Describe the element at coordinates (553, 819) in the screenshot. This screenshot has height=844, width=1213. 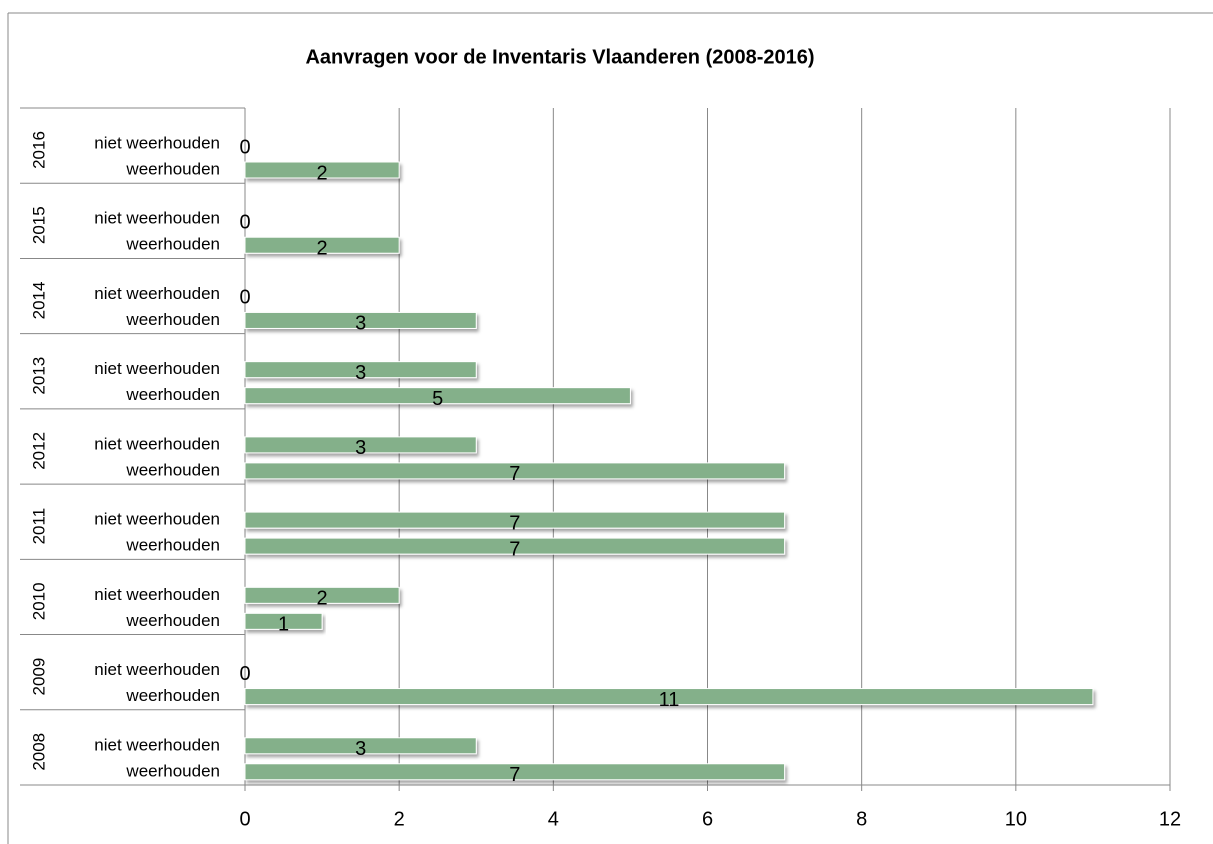
I see `x-tick-label: 4` at that location.